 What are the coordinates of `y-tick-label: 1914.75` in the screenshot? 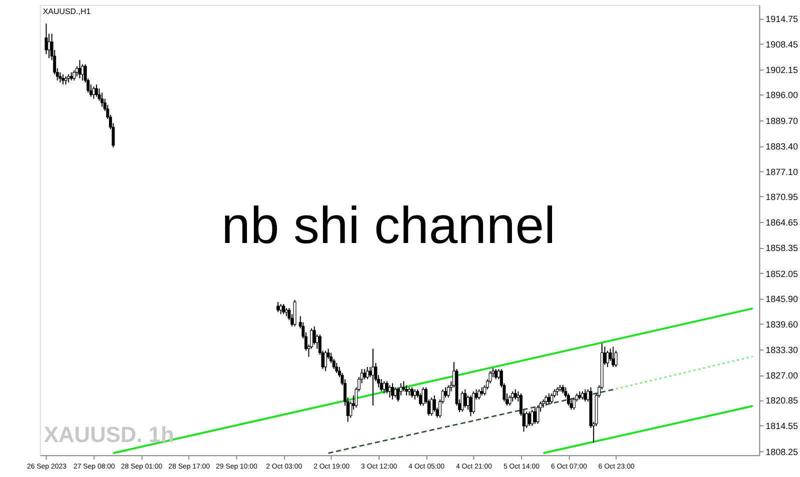 It's located at (782, 19).